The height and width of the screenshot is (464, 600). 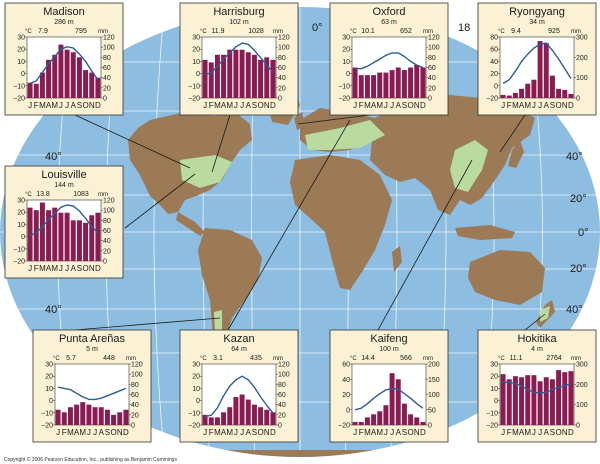 What do you see at coordinates (399, 105) in the screenshot?
I see `month-label: A` at bounding box center [399, 105].